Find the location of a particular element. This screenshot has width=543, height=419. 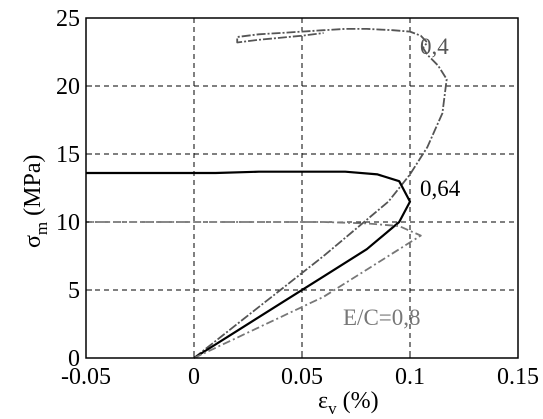

annotation-label: E/C=0,8 is located at coordinates (382, 317).